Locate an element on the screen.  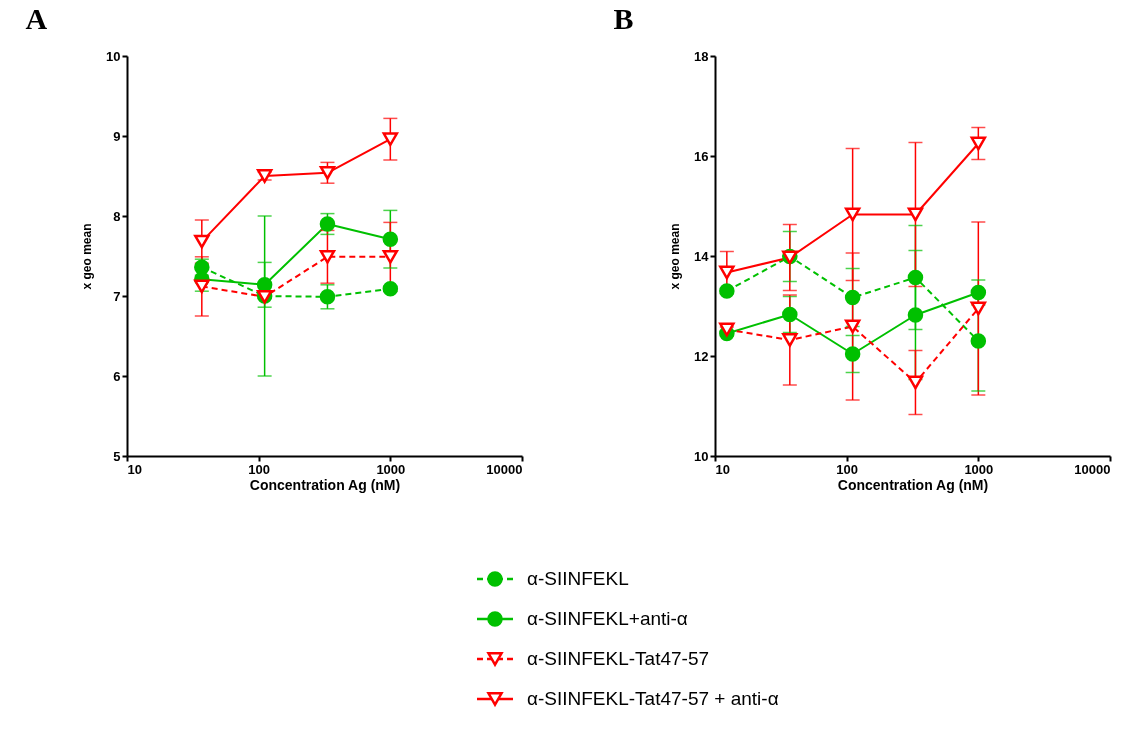
y-tick-label: 7 is located at coordinates (117, 296).